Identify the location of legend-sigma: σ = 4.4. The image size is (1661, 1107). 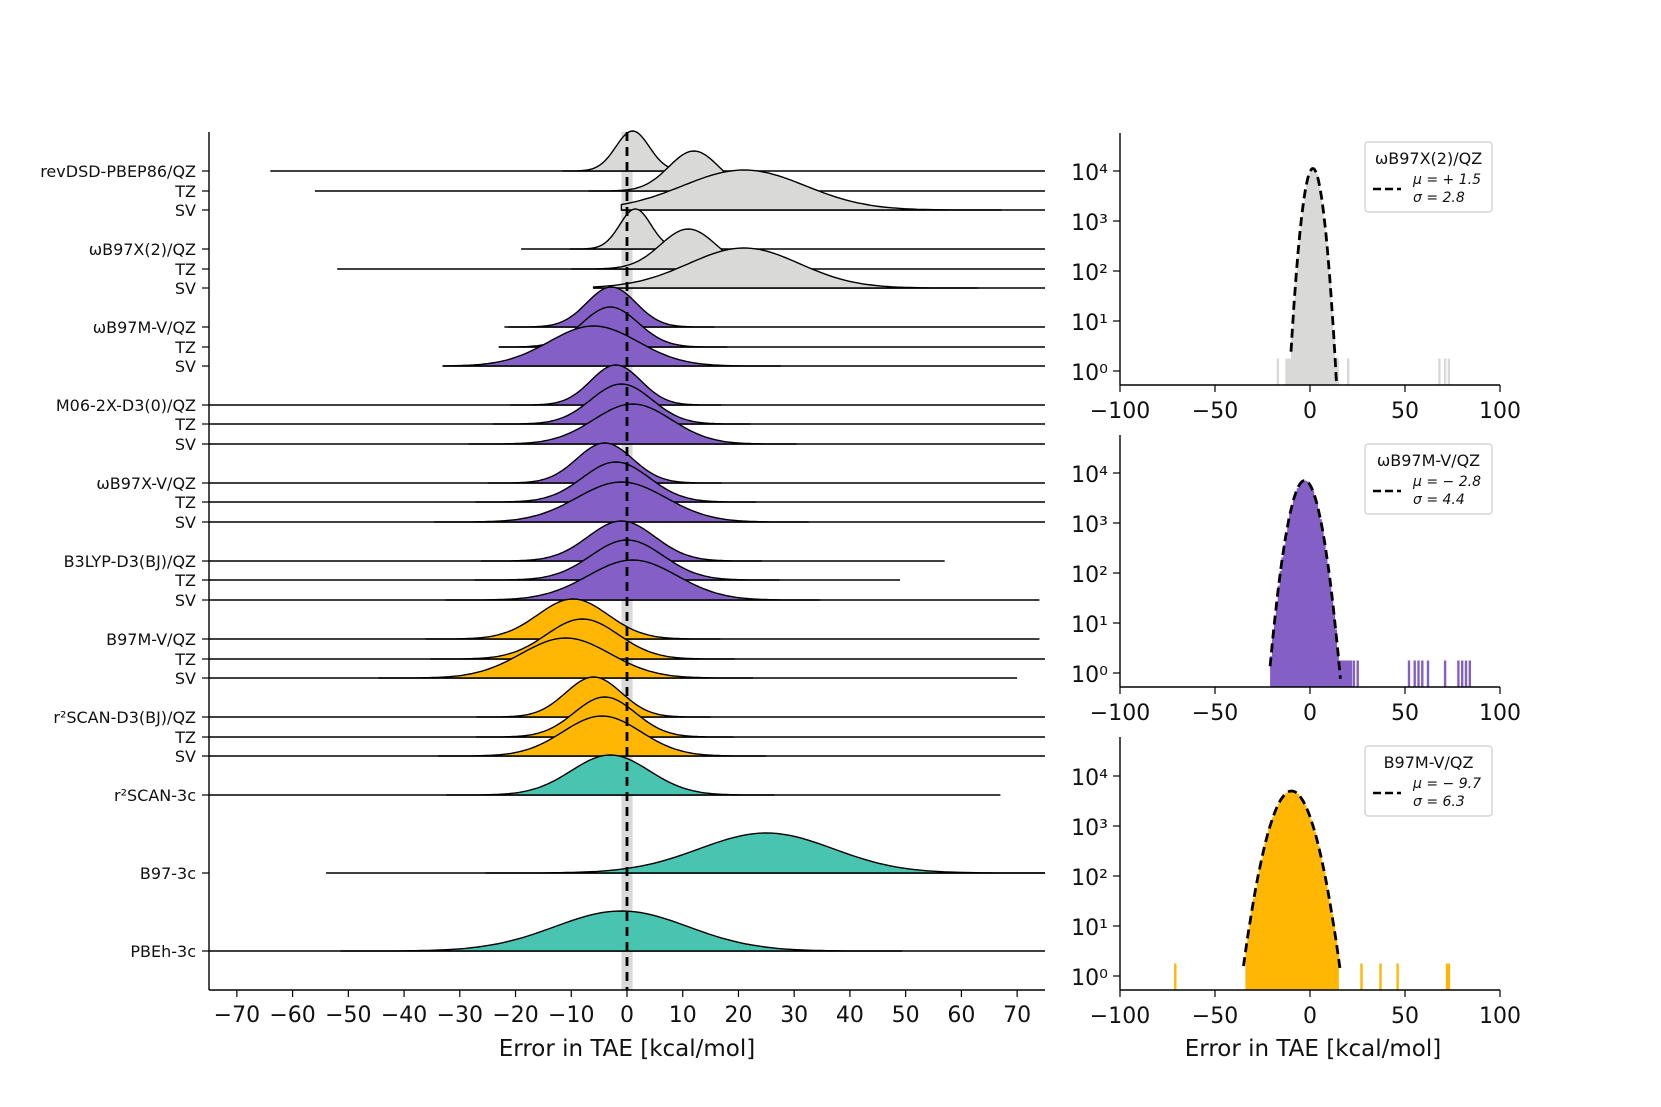
(1439, 500).